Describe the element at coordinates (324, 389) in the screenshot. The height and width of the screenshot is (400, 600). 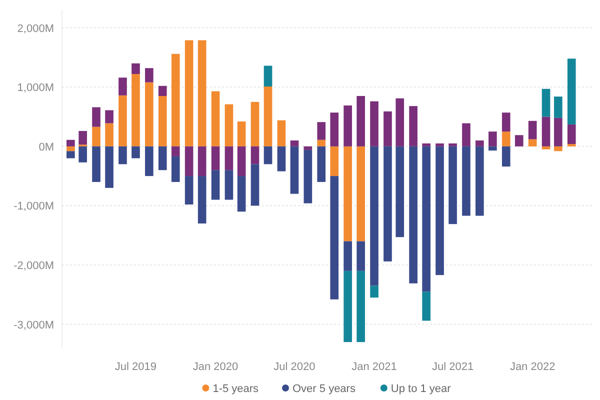
I see `legend-label: Over 5 years` at that location.